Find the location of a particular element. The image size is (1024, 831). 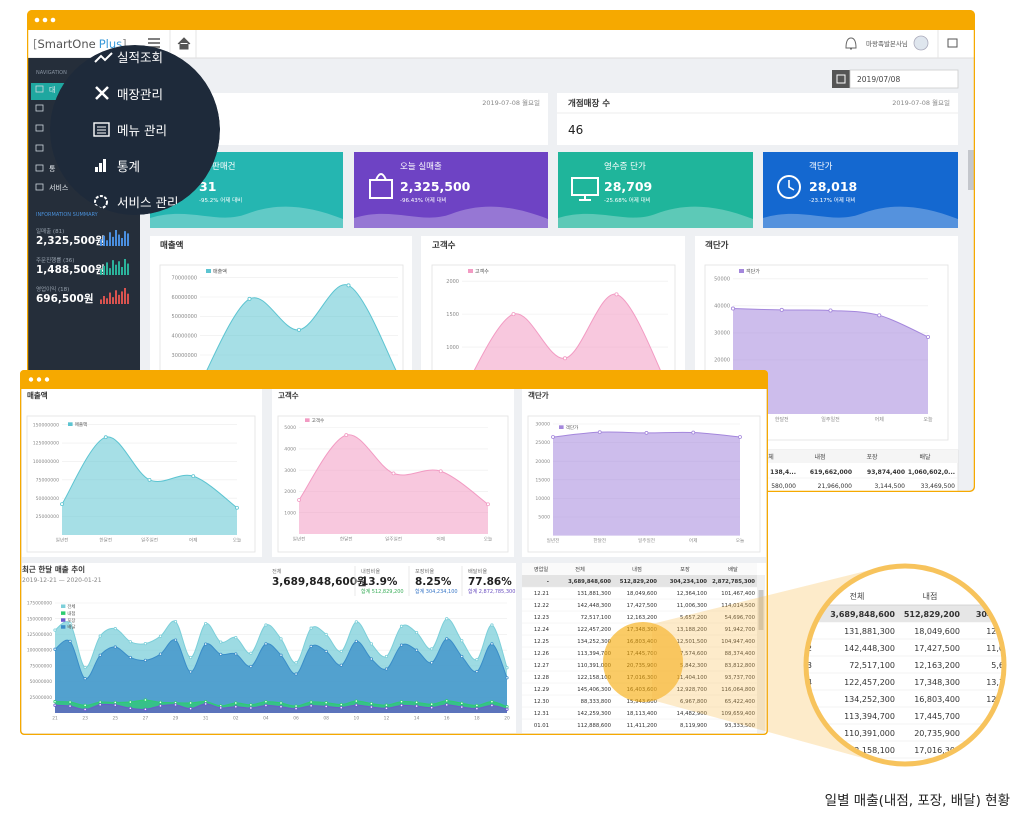

logo-part: [ is located at coordinates (35, 44).